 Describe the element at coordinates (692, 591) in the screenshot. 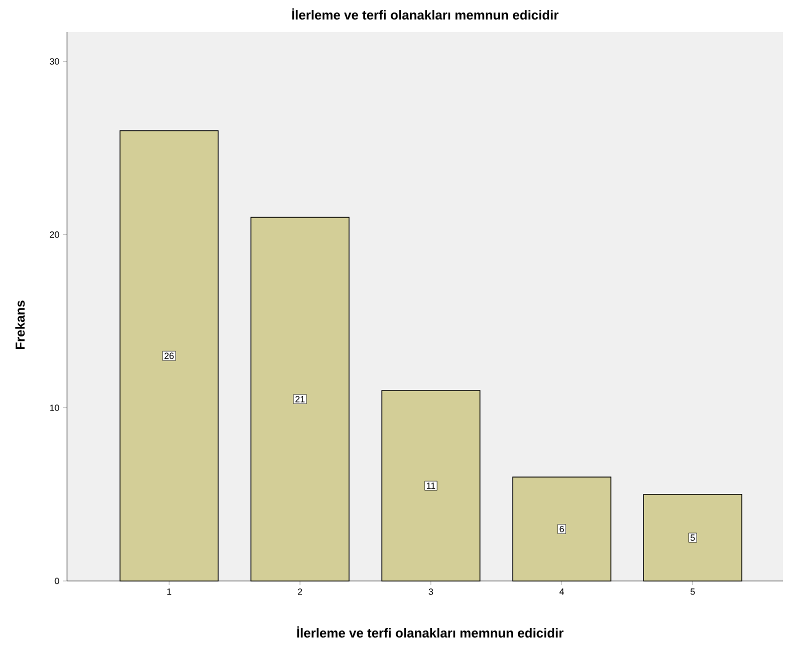

I see `x-tick-label: 5` at that location.